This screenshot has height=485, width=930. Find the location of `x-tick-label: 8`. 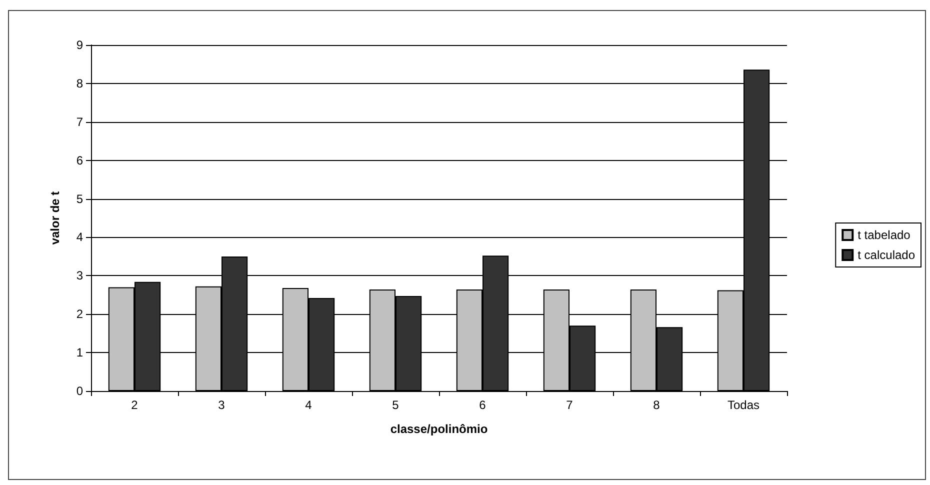

x-tick-label: 8 is located at coordinates (656, 405).